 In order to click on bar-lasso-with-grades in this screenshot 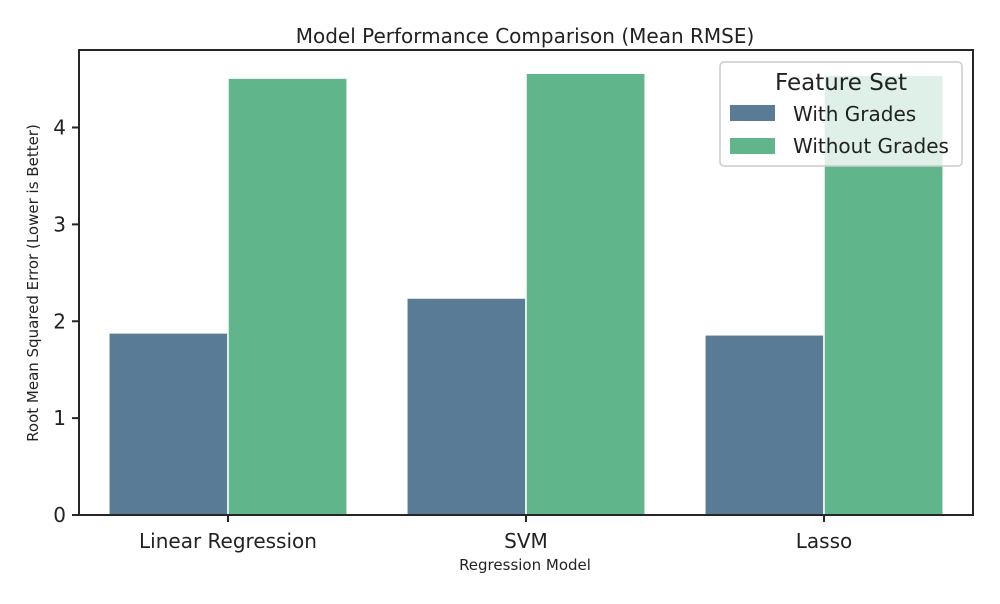, I will do `click(764, 425)`.